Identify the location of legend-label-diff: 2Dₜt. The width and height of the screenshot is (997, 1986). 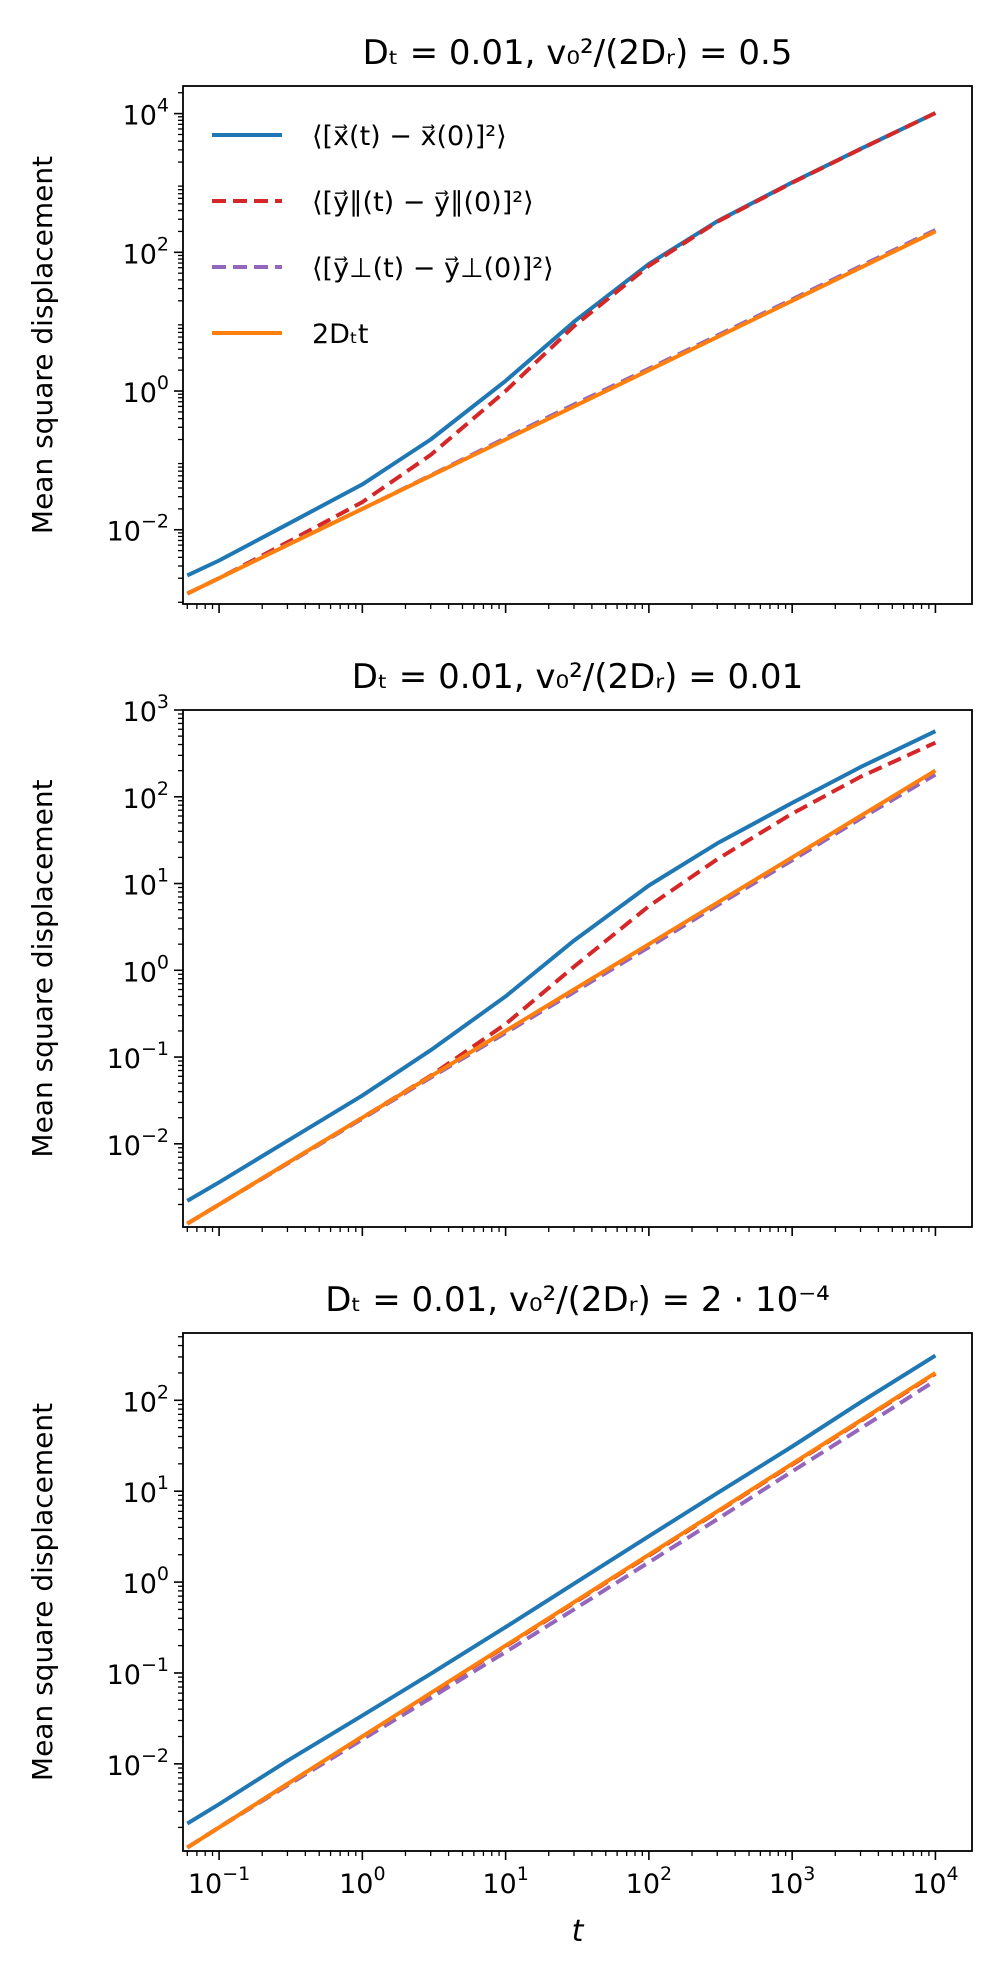
(340, 334).